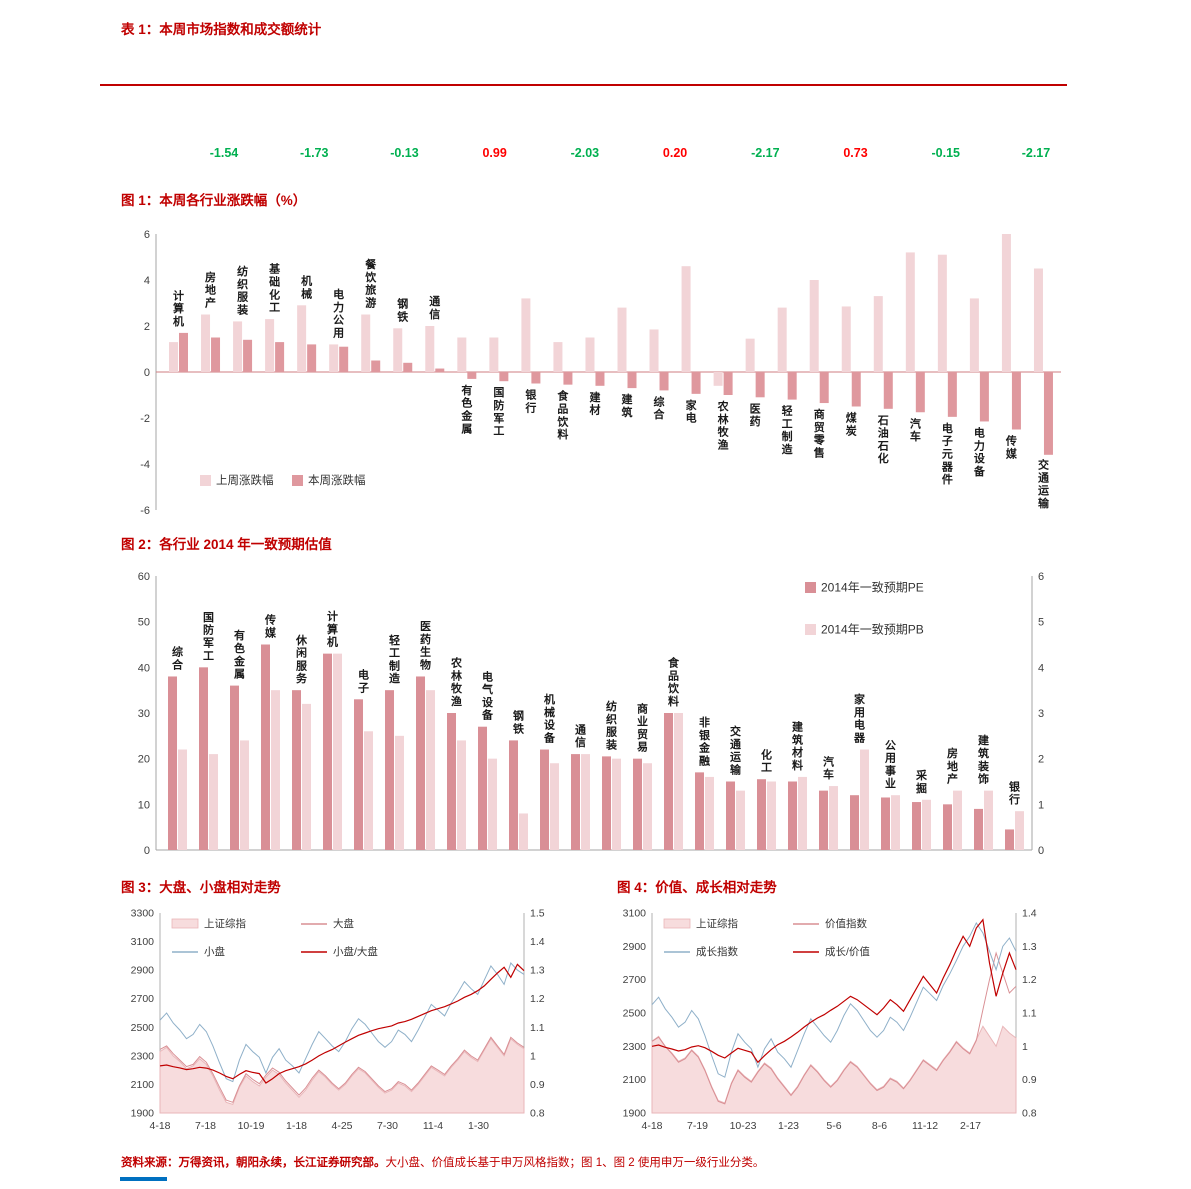 Image resolution: width=1191 pixels, height=1189 pixels. What do you see at coordinates (456, 682) in the screenshot?
I see `category-label: 农林牧渔` at bounding box center [456, 682].